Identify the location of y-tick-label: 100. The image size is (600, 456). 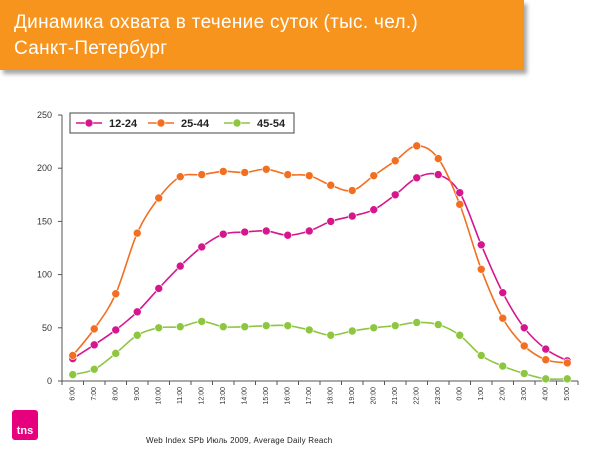
(44, 275).